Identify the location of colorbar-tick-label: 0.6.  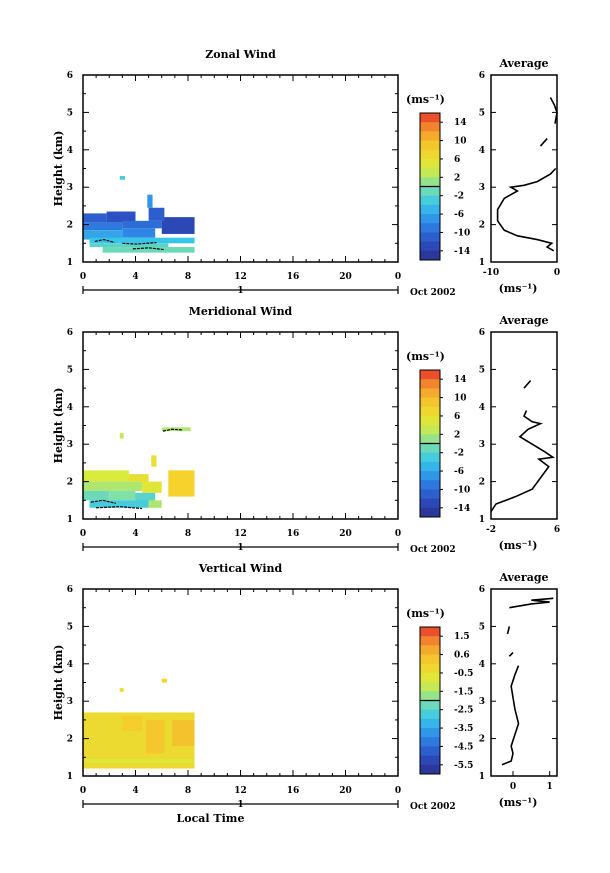
(462, 656).